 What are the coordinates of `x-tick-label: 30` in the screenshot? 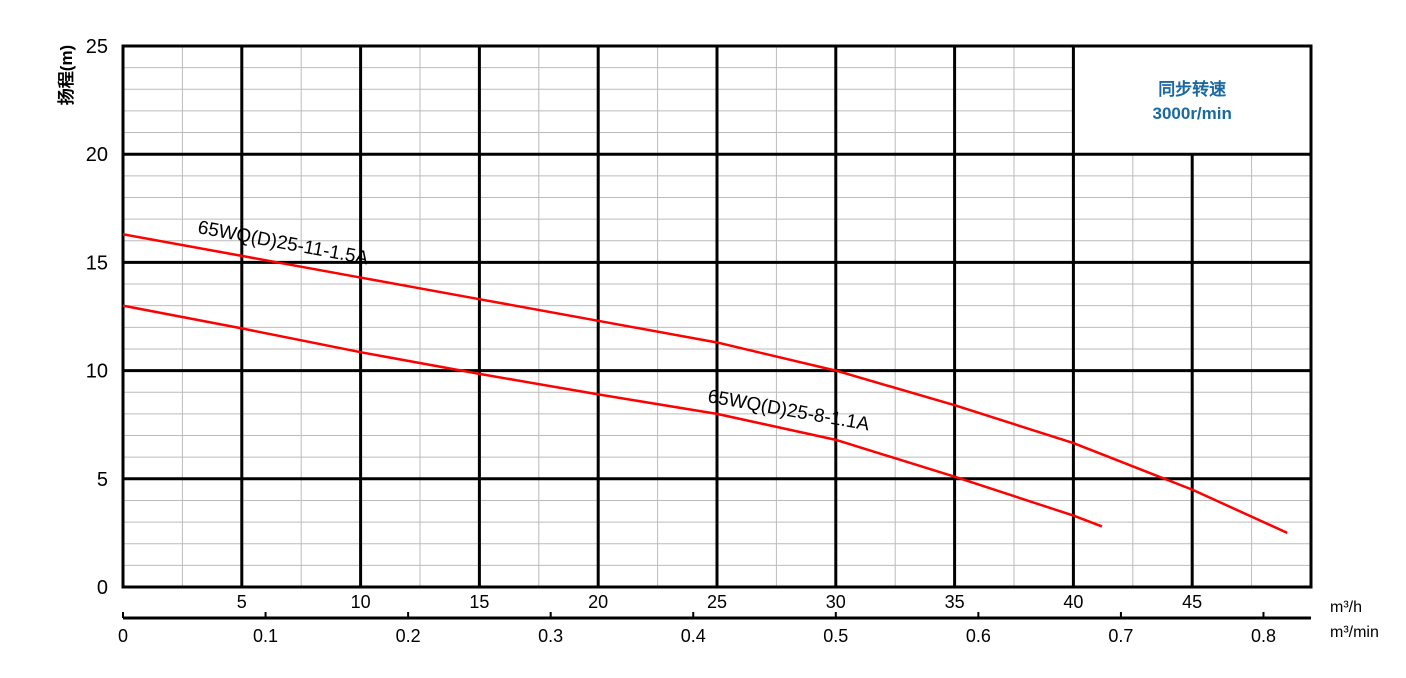 It's located at (836, 602).